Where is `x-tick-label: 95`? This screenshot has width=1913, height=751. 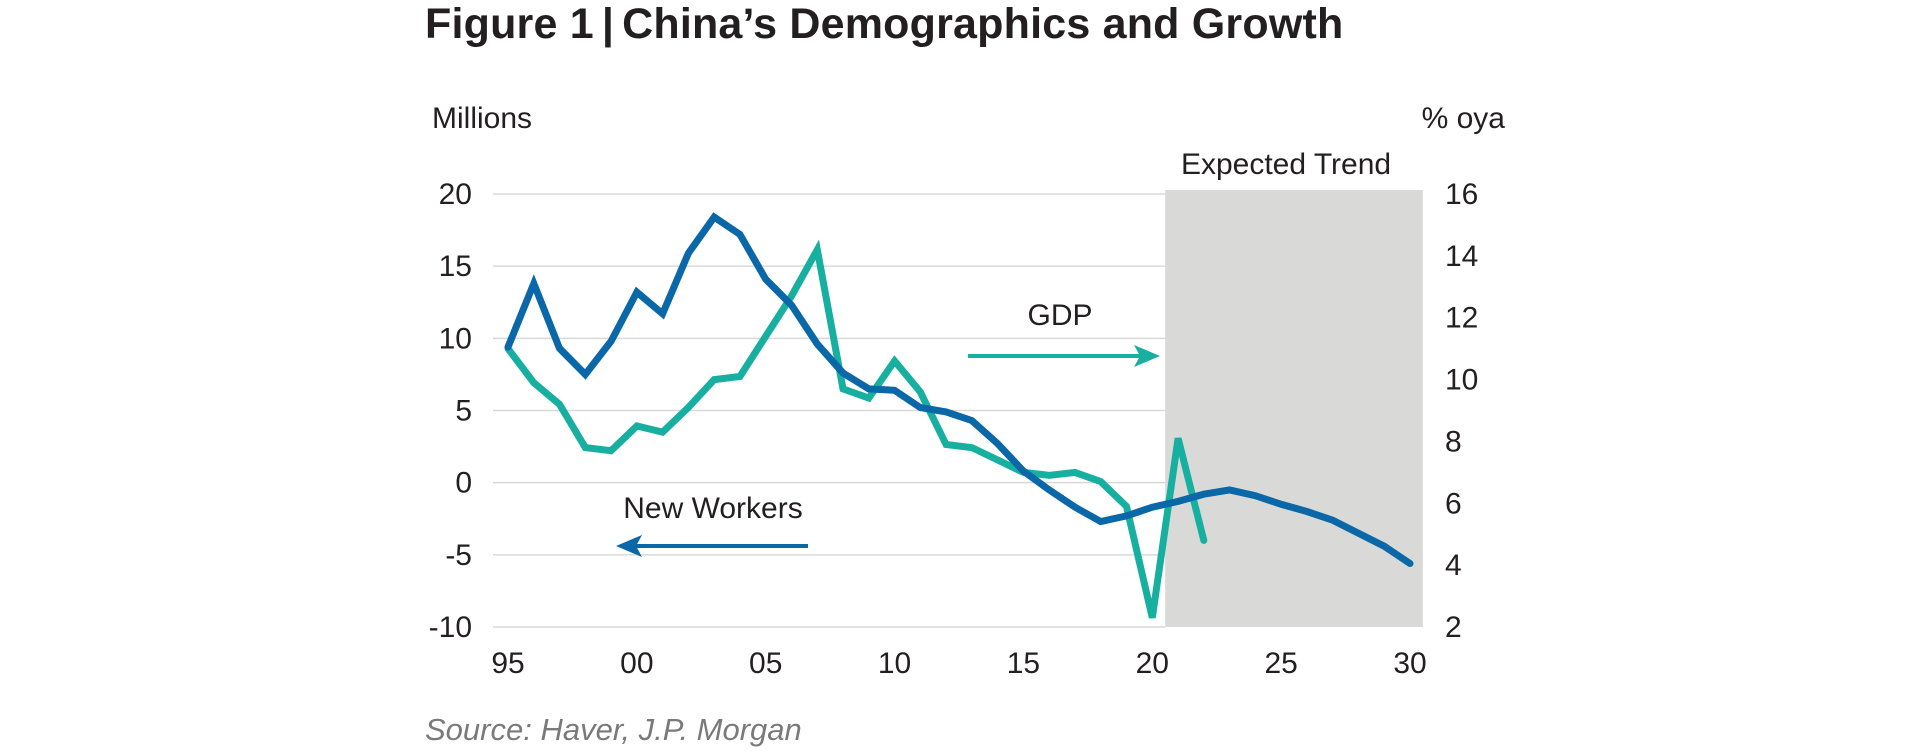
x-tick-label: 95 is located at coordinates (507, 663).